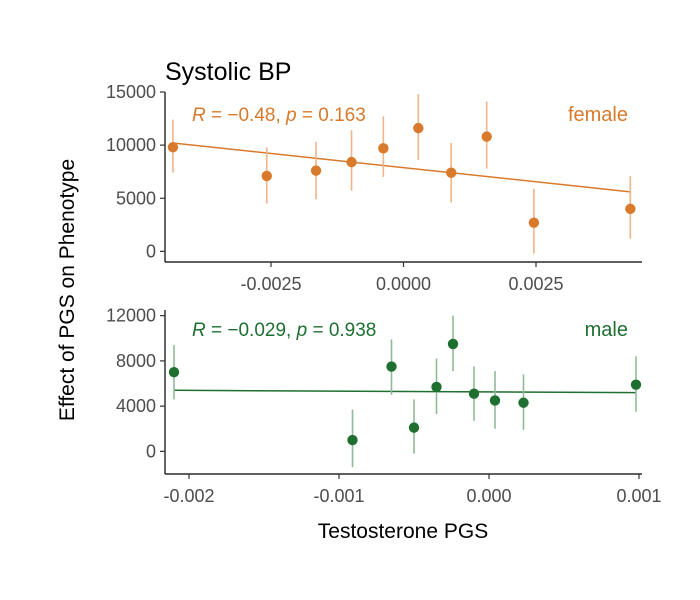 The height and width of the screenshot is (600, 700). What do you see at coordinates (67, 290) in the screenshot?
I see `y-axis-title: Effect of PGS on Phenotype` at bounding box center [67, 290].